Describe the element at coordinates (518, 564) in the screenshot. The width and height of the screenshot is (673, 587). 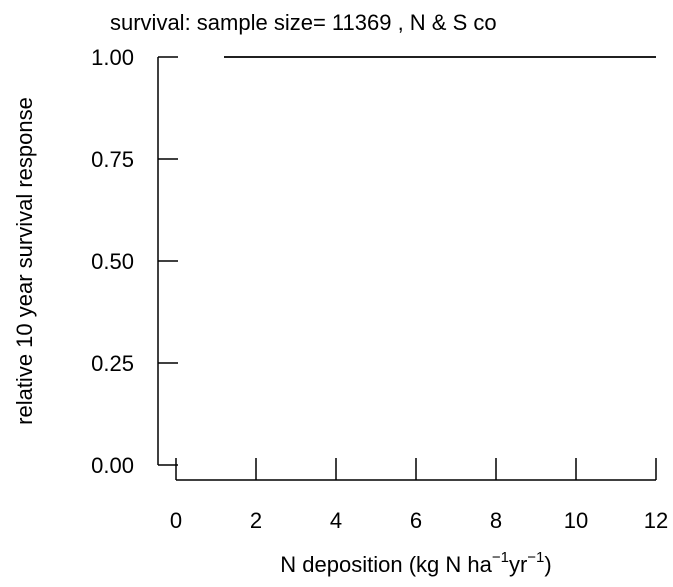
I see `x-label-part: yr` at that location.